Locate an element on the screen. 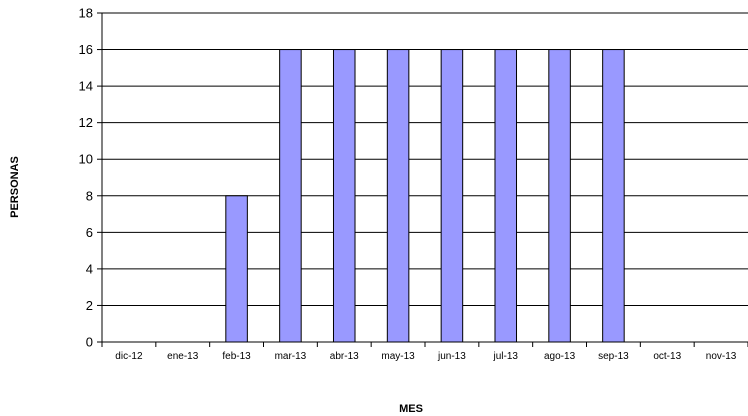  x-tick-label: ago-13 is located at coordinates (560, 356).